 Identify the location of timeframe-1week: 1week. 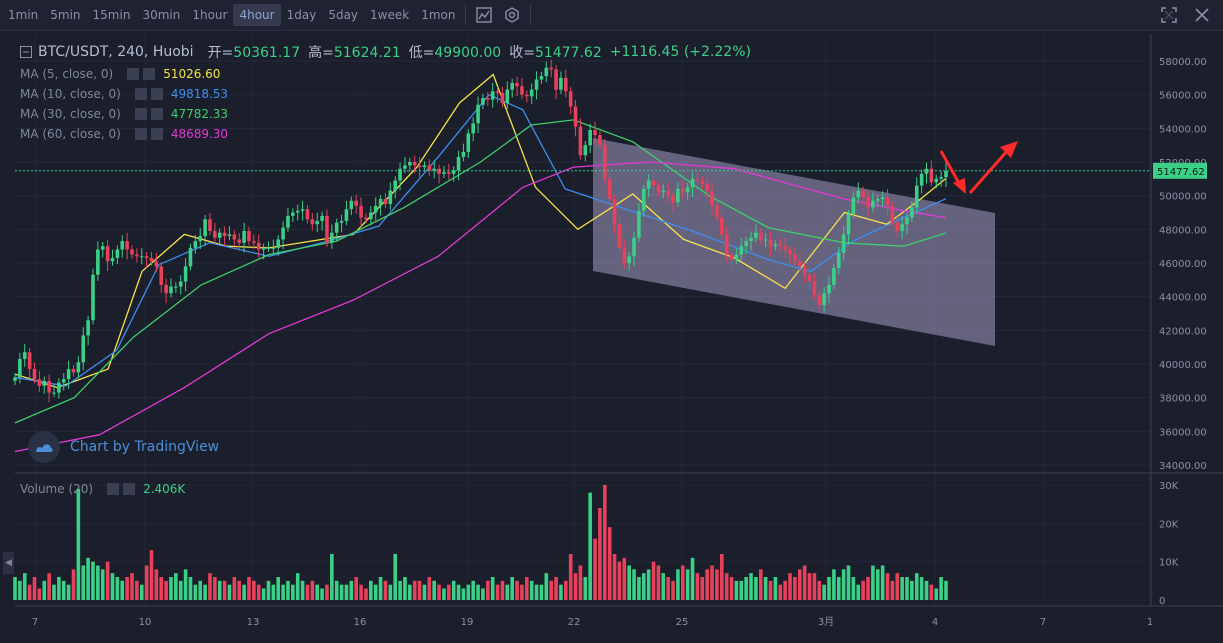
(390, 15).